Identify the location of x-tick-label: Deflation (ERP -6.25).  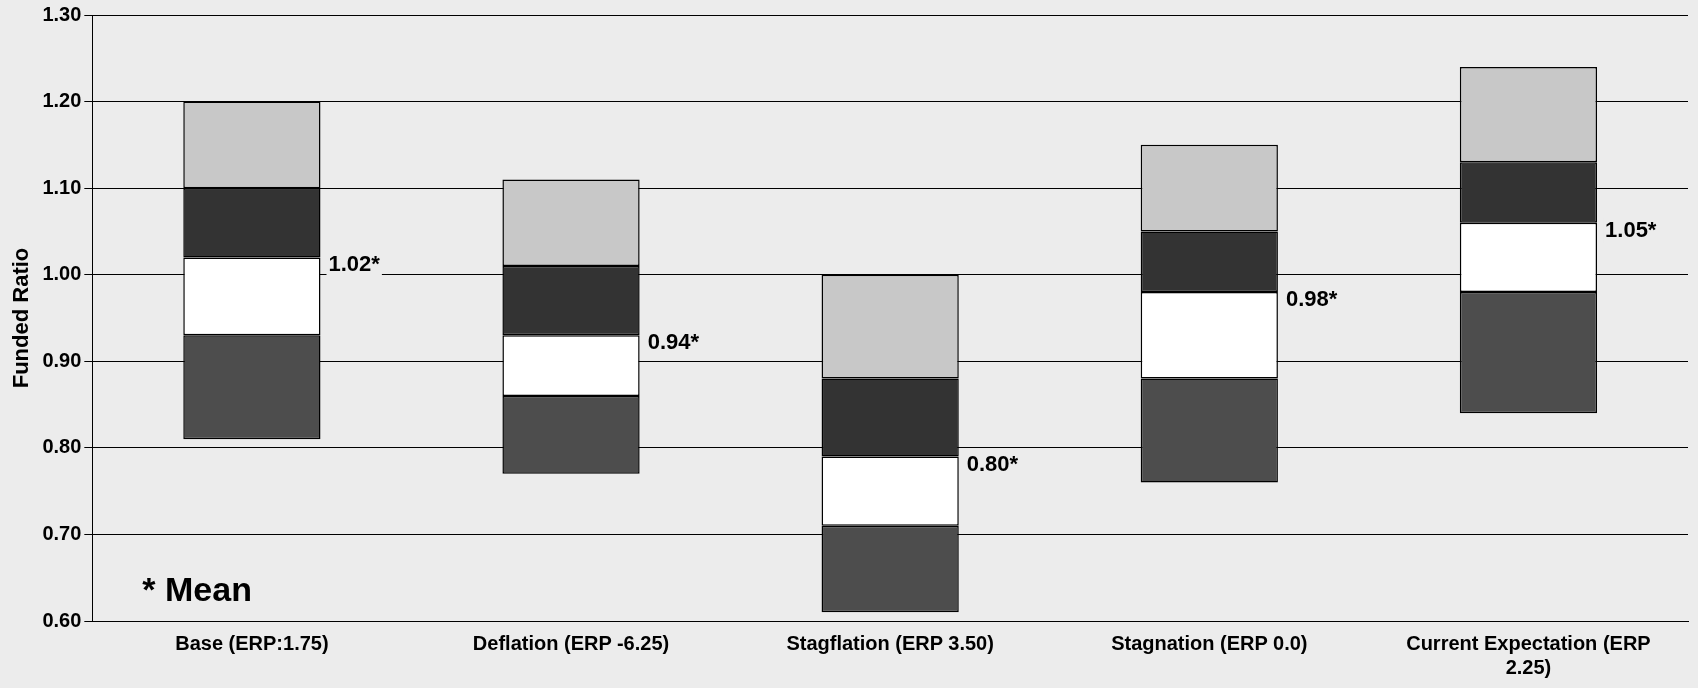
(571, 642).